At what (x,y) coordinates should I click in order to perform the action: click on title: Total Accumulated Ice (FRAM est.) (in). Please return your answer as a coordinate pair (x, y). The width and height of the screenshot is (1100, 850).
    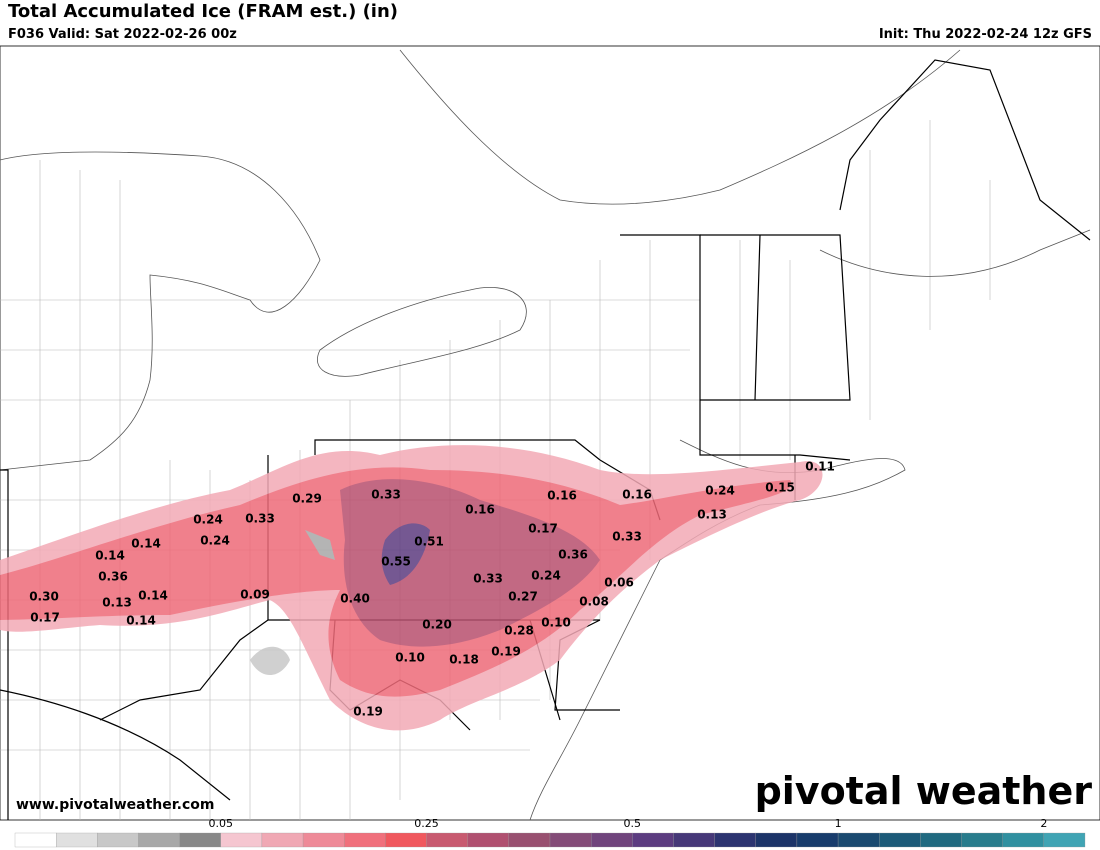
    Looking at the image, I should click on (203, 11).